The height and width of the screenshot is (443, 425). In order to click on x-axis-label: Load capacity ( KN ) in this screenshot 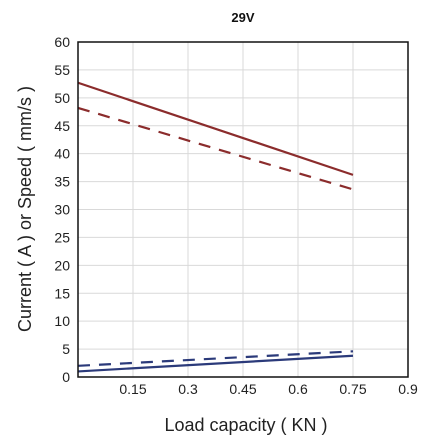, I will do `click(245, 425)`.